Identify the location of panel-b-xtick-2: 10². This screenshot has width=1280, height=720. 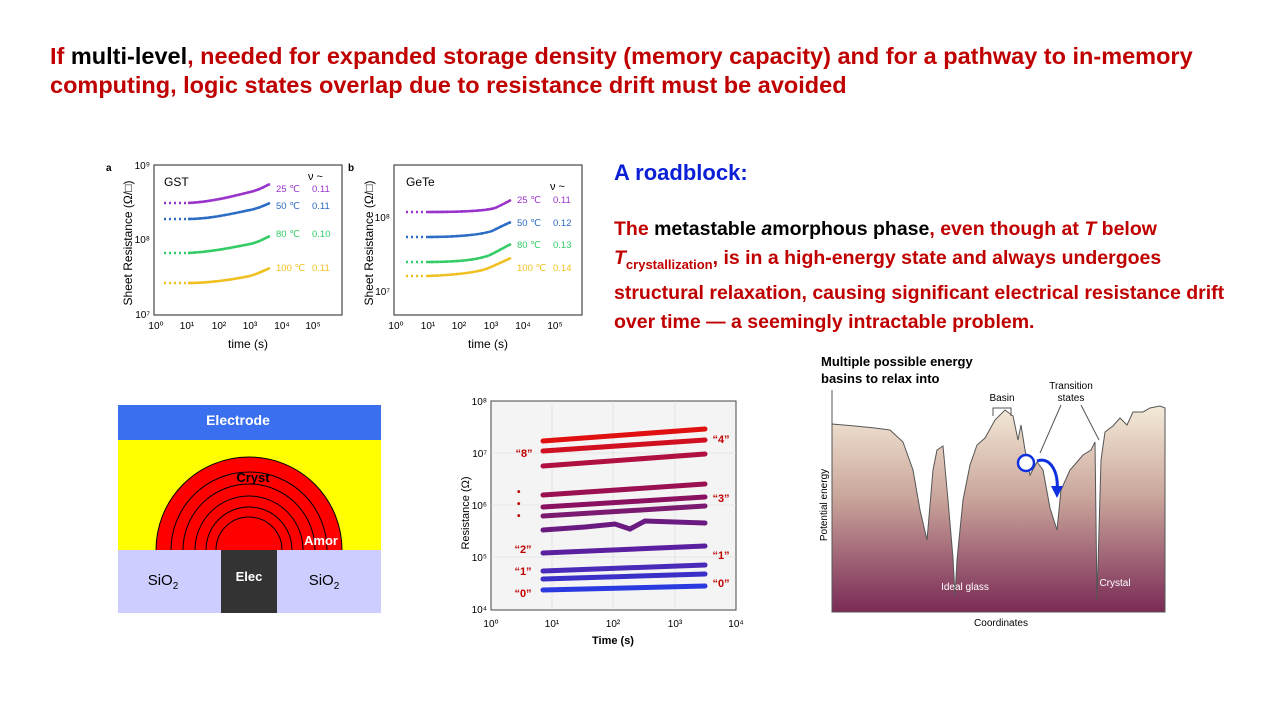
(459, 326).